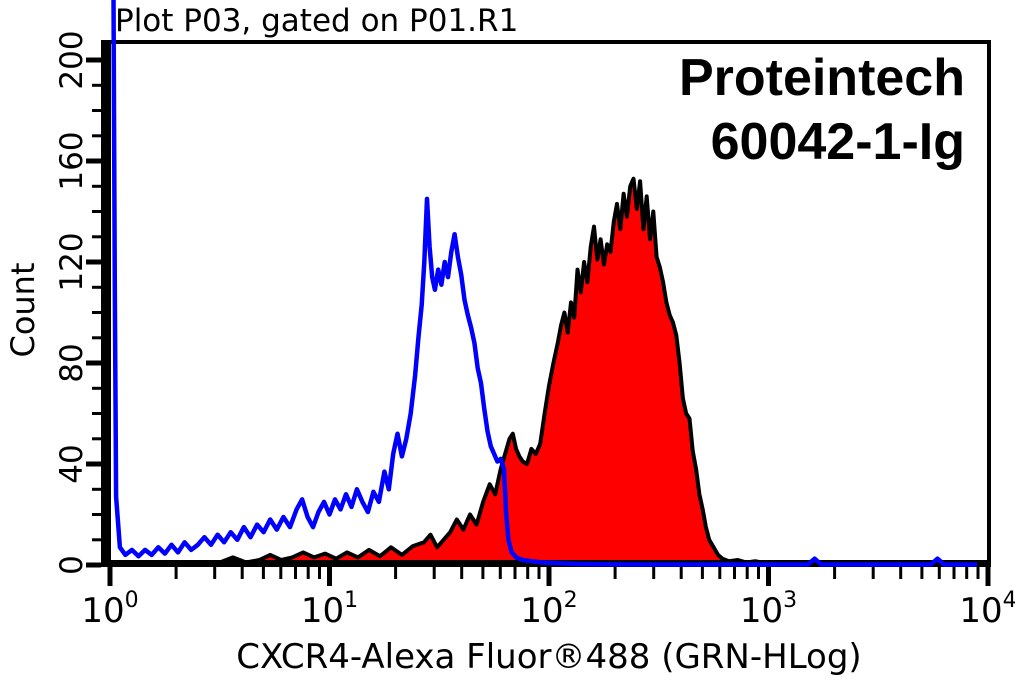 This screenshot has width=1015, height=683. I want to click on y-tick-label: 0, so click(72, 565).